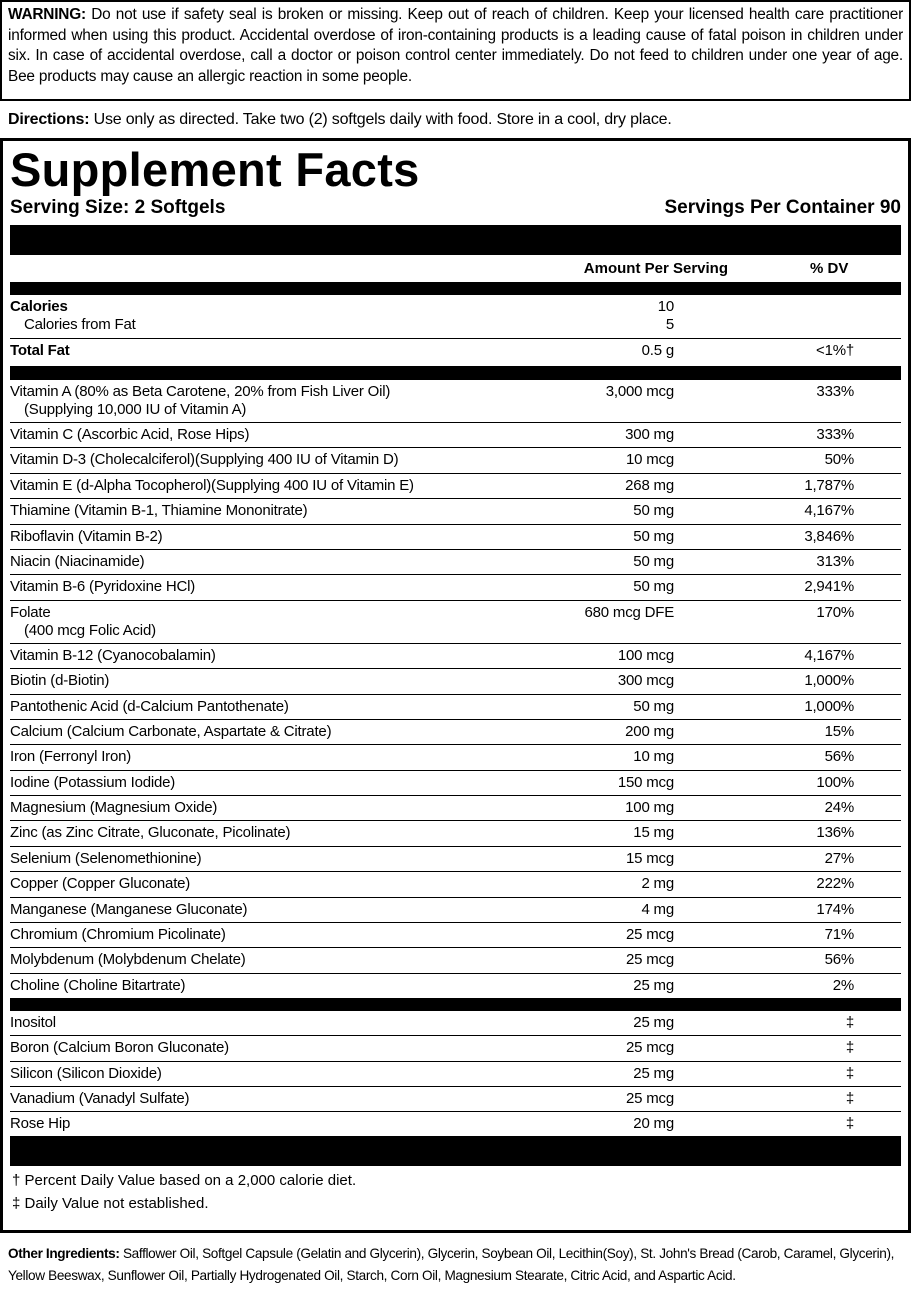 This screenshot has height=1292, width=911. I want to click on nutrient-row: Selenium (Selenomethionine) 15 mcg 27%, so click(455, 860).